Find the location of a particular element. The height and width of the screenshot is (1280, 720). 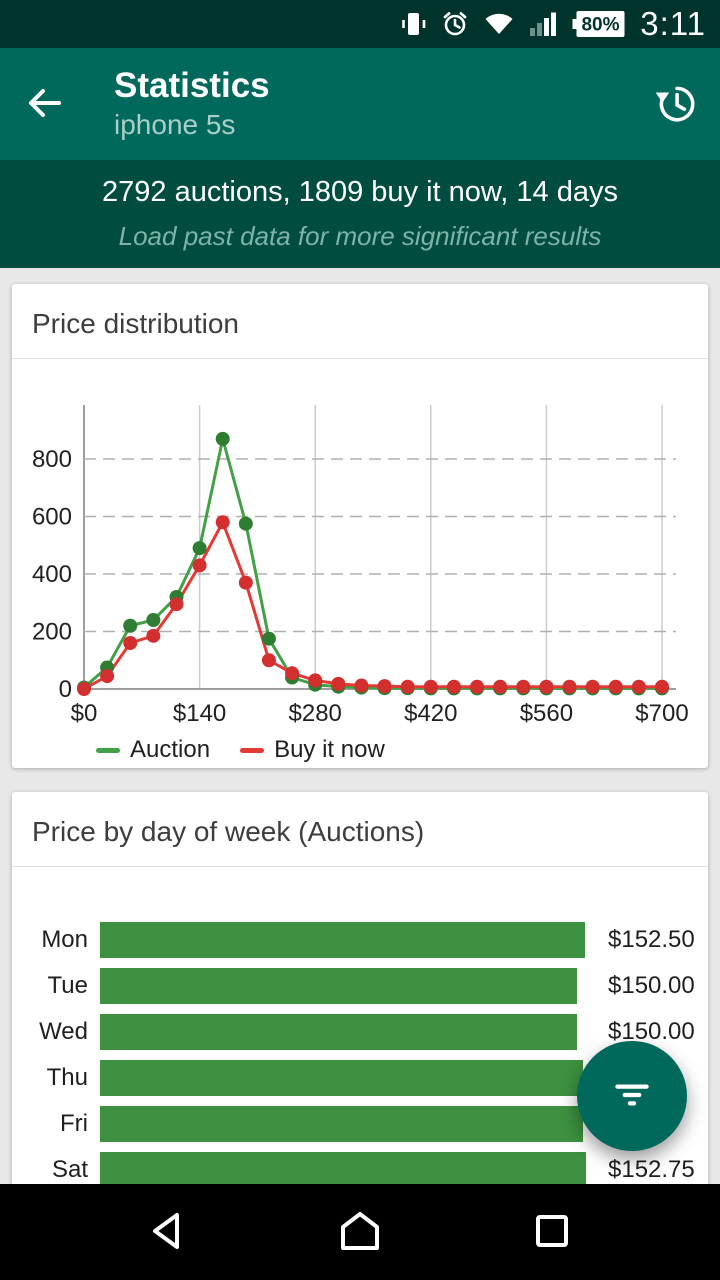

chart-legend: Auction Buy it now is located at coordinates (402, 752).